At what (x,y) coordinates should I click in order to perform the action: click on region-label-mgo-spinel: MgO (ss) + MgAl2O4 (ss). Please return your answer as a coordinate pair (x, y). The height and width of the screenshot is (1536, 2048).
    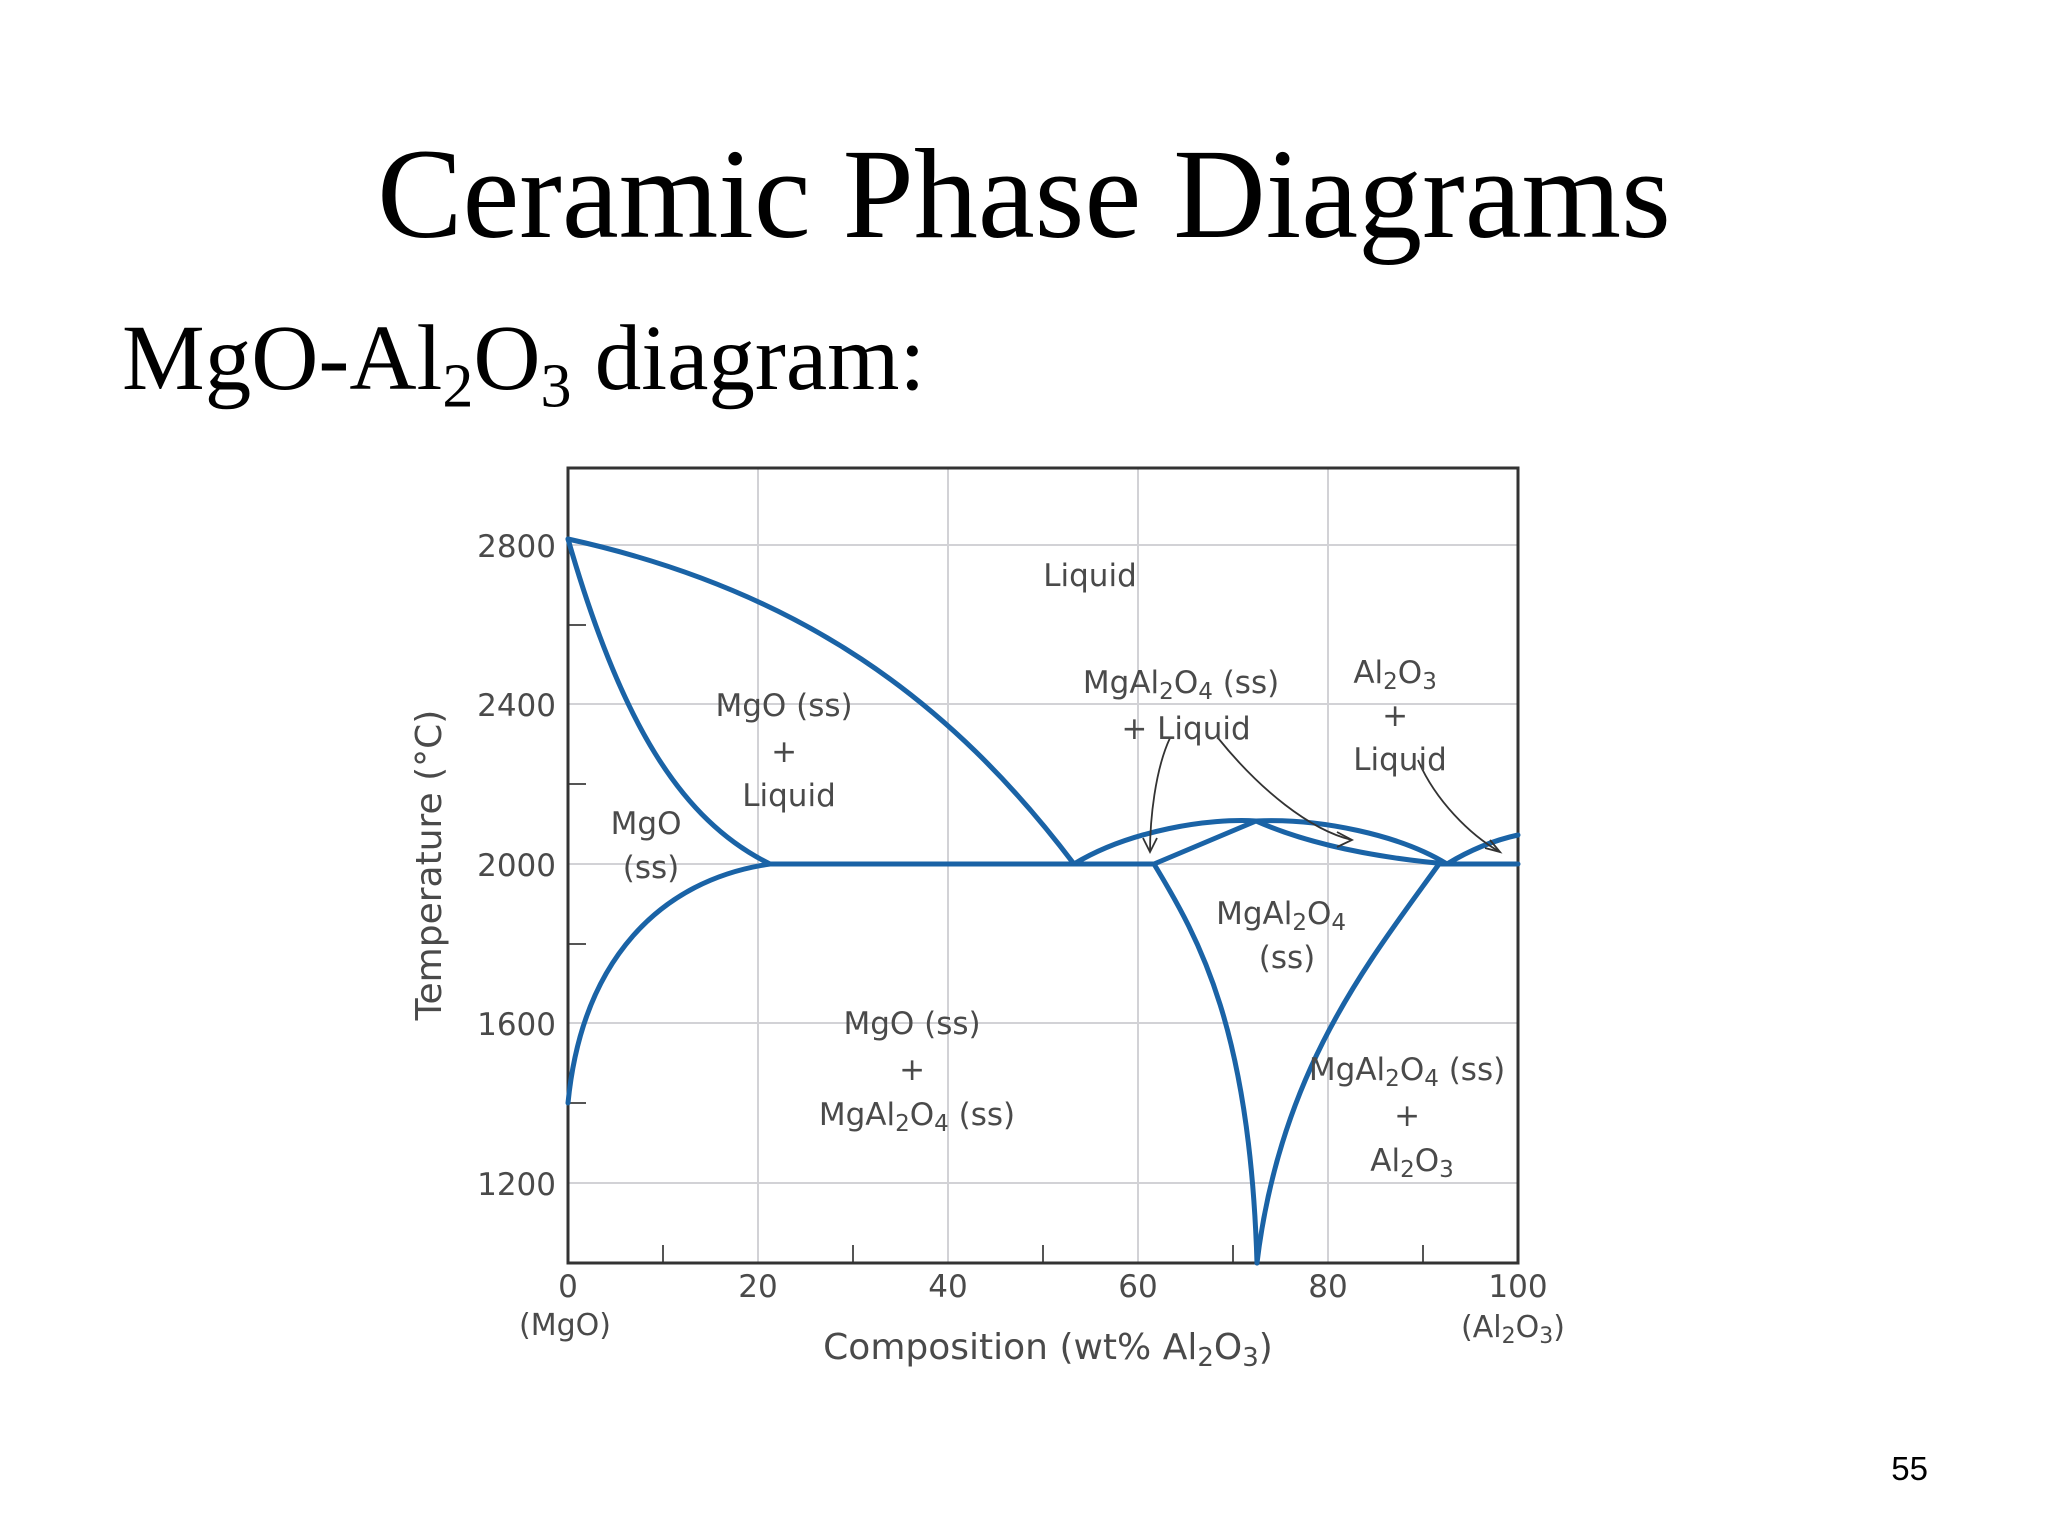
    Looking at the image, I should click on (917, 1071).